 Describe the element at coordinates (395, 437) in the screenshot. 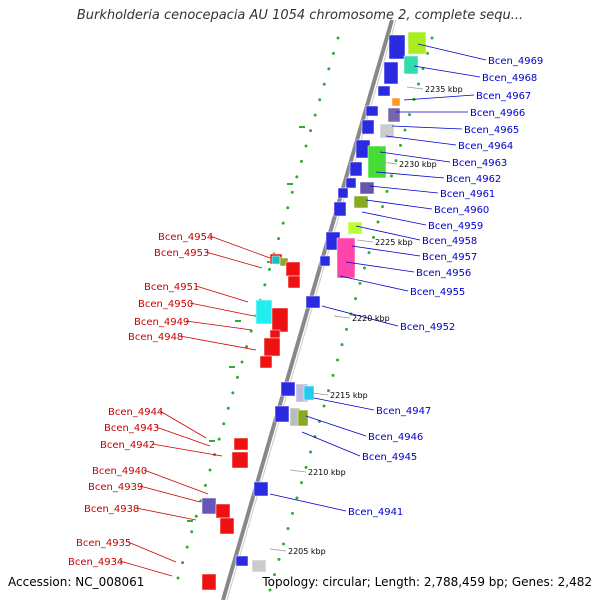

I see `gene-label-forward: Bcen_4946` at that location.